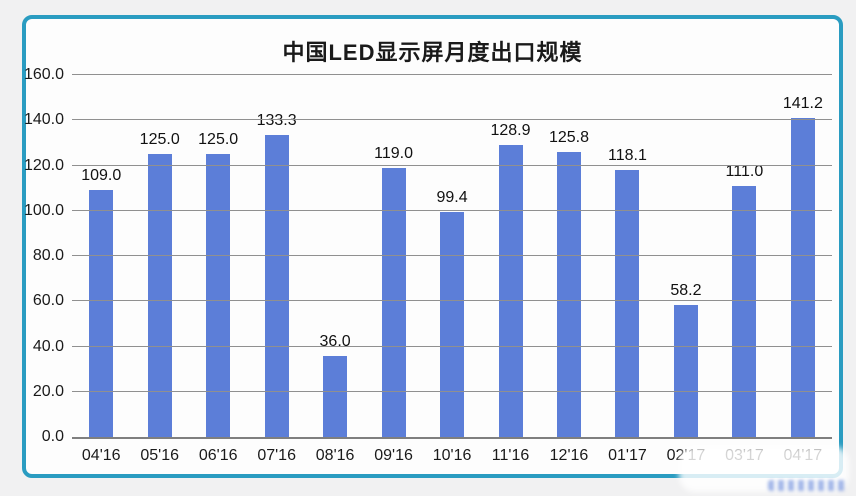  What do you see at coordinates (452, 198) in the screenshot?
I see `bar-value-label: 99.4` at bounding box center [452, 198].